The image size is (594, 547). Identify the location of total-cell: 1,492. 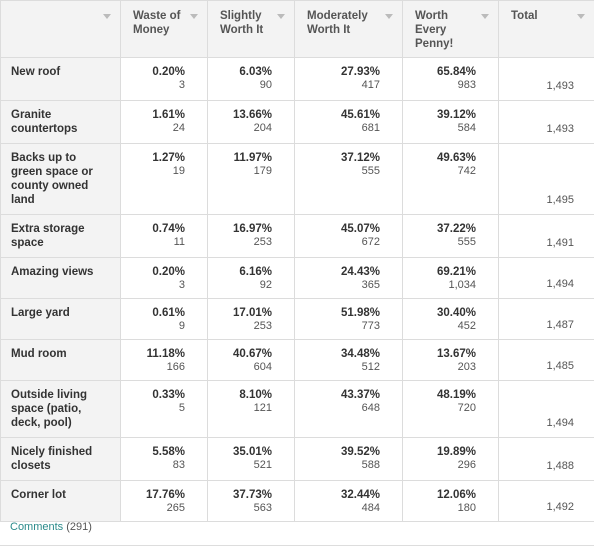
(546, 501).